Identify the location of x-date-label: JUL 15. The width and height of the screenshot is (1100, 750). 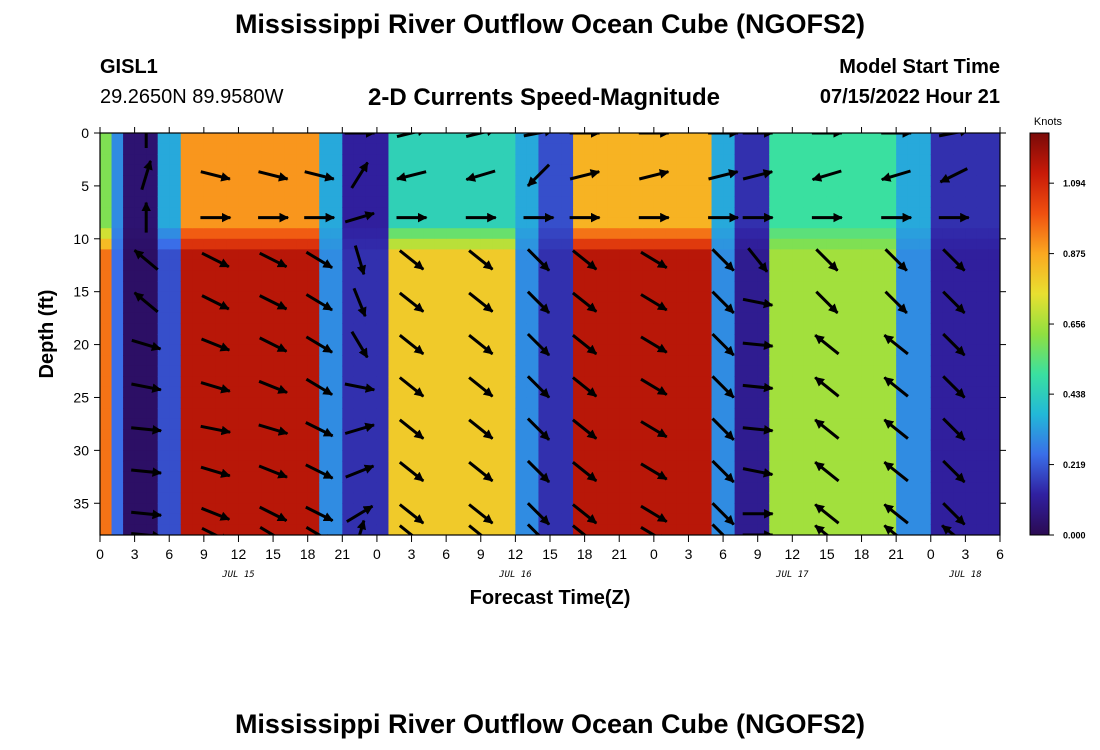
(238, 575).